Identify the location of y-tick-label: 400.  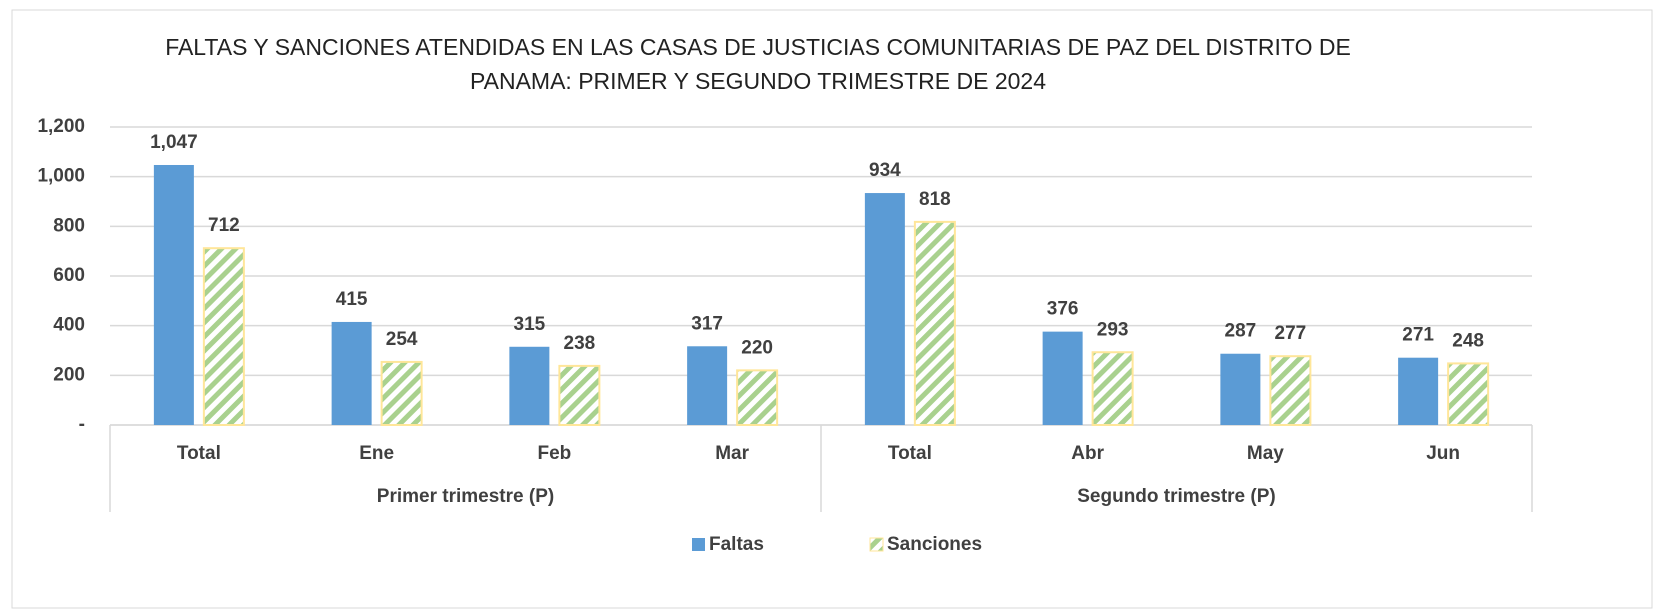
(69, 325).